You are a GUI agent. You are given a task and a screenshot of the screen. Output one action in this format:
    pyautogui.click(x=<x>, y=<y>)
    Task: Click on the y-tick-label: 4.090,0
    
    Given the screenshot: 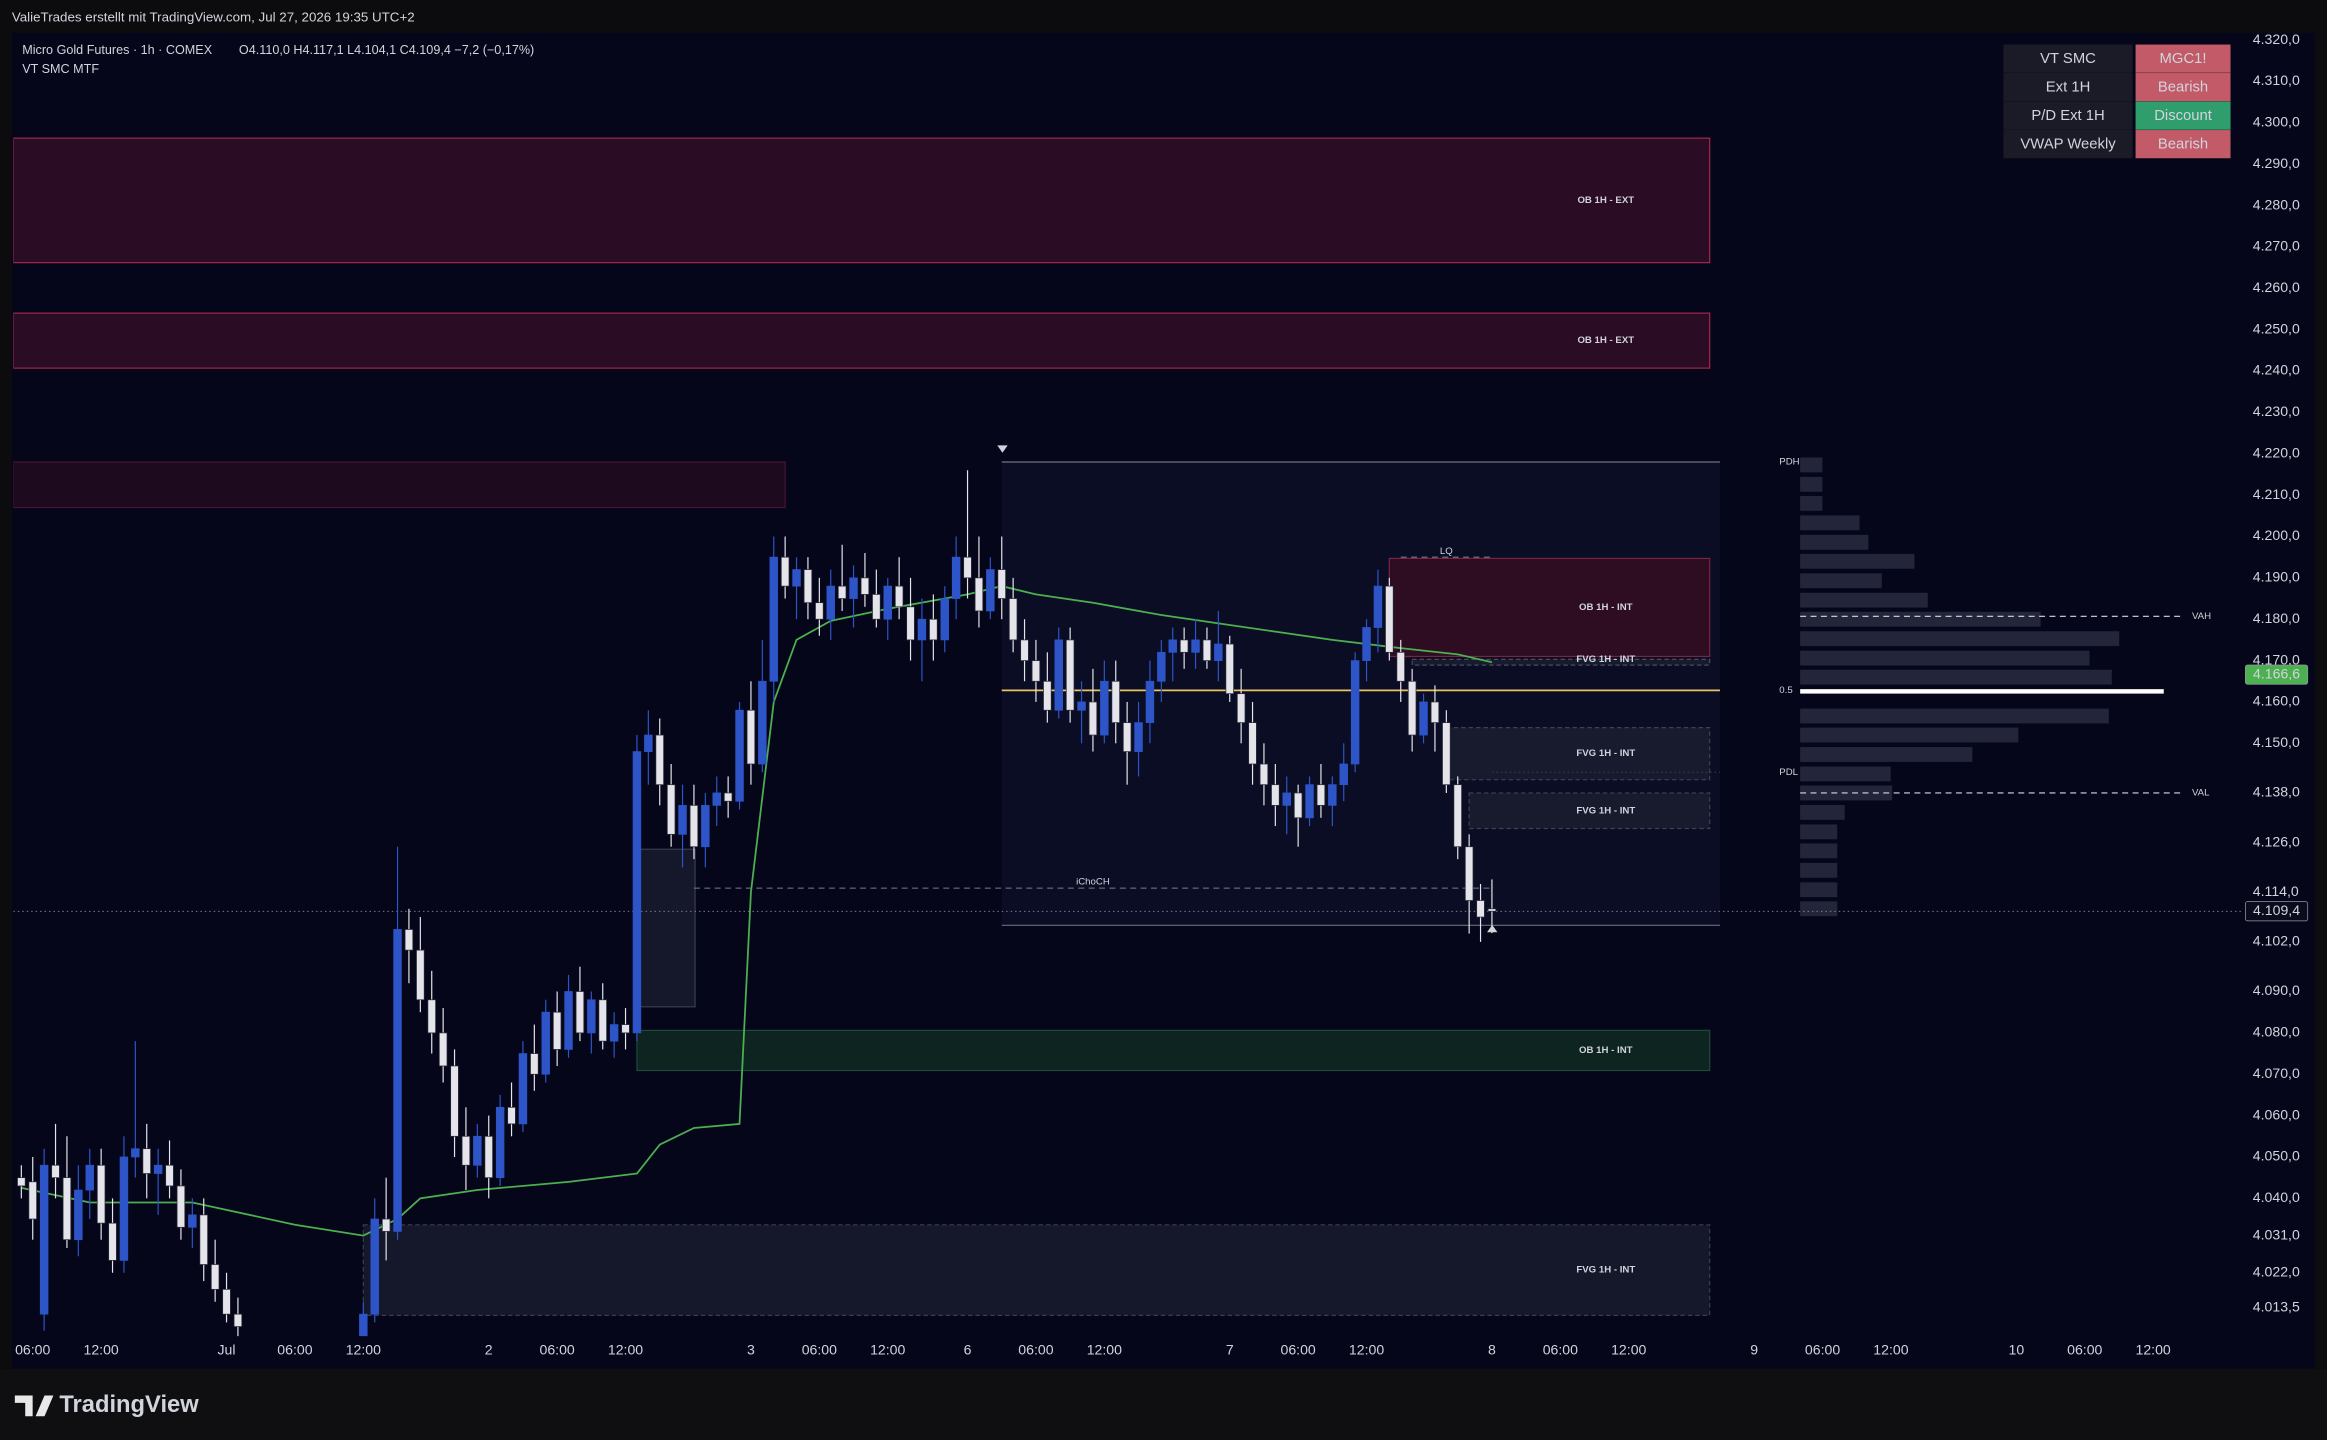 What is the action you would take?
    pyautogui.click(x=2276, y=990)
    